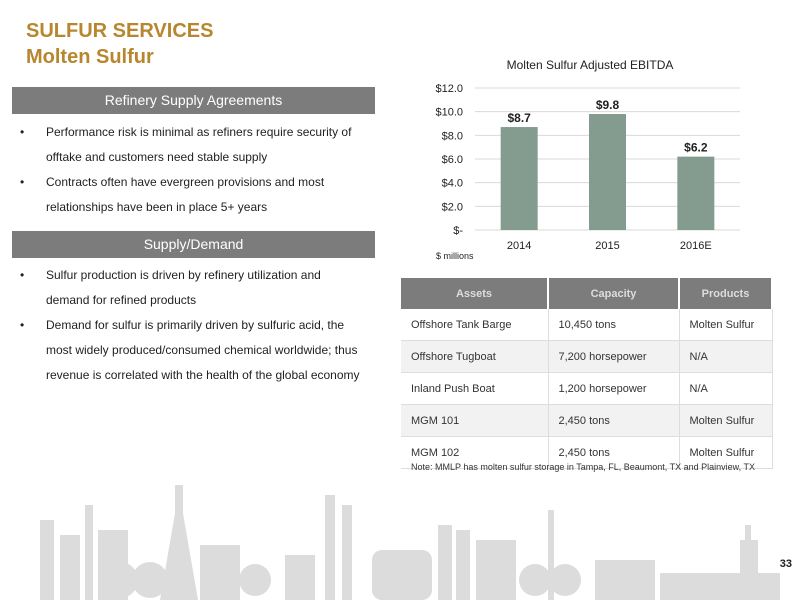  Describe the element at coordinates (193, 244) in the screenshot. I see `section-header-supply-demand: Supply/Demand` at that location.